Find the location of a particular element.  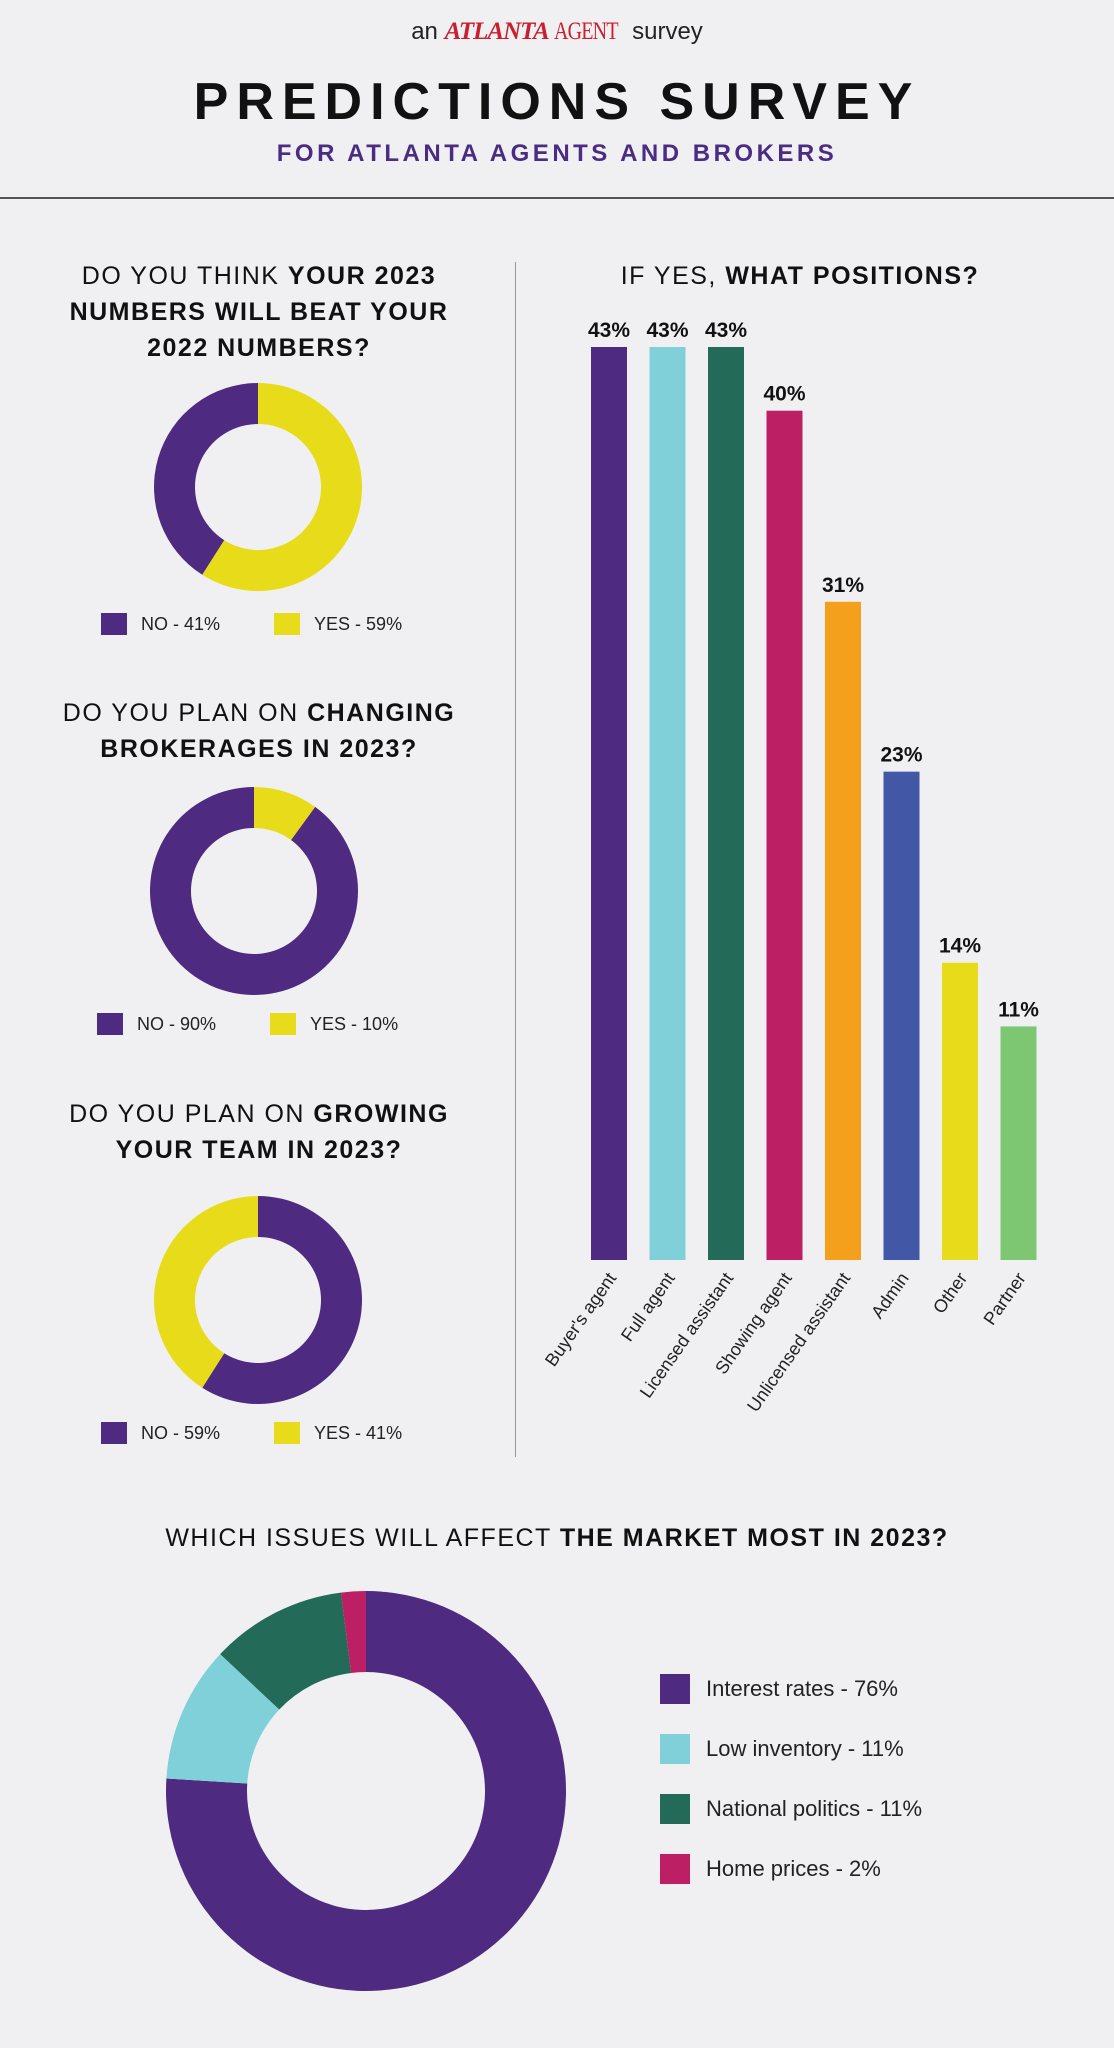

q3-line1: DO YOU PLAN ON GROWING is located at coordinates (259, 1114).